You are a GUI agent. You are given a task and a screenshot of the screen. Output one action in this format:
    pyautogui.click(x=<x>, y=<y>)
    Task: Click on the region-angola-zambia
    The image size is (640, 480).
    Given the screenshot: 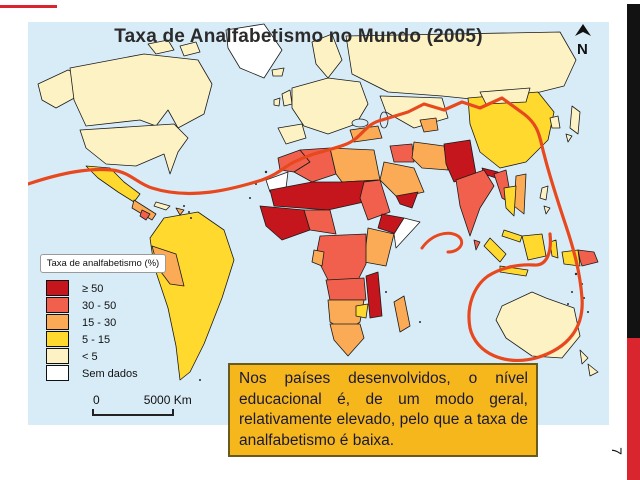 What is the action you would take?
    pyautogui.click(x=346, y=289)
    